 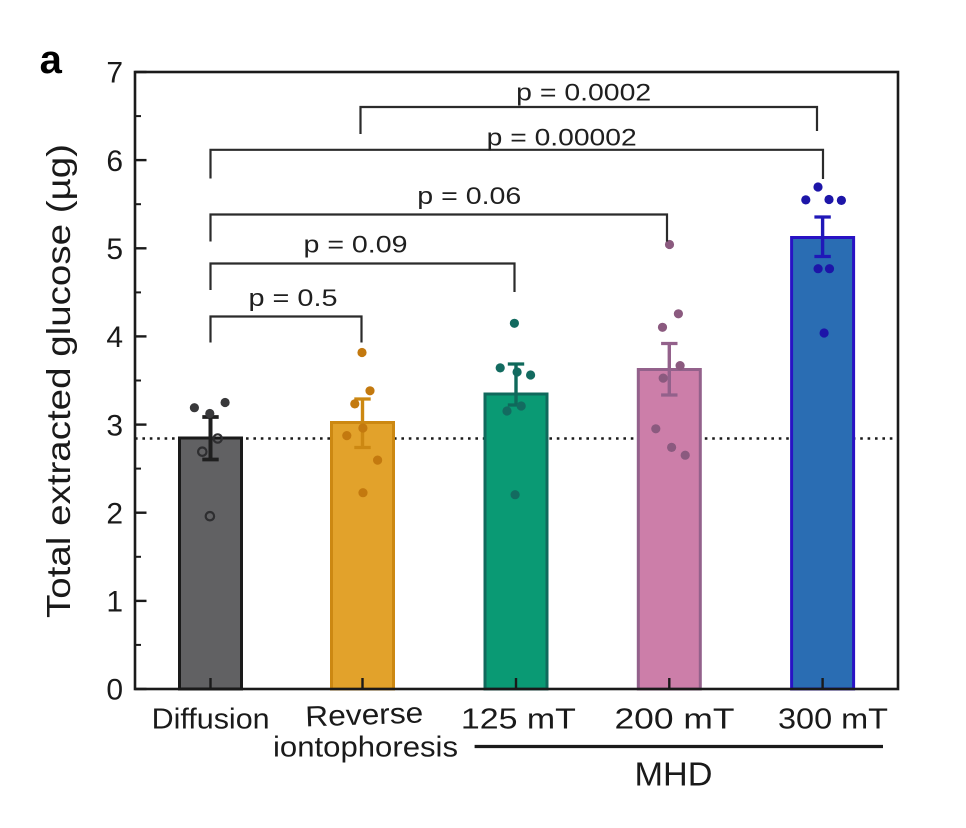 I want to click on svg-text: MHD, so click(x=674, y=774).